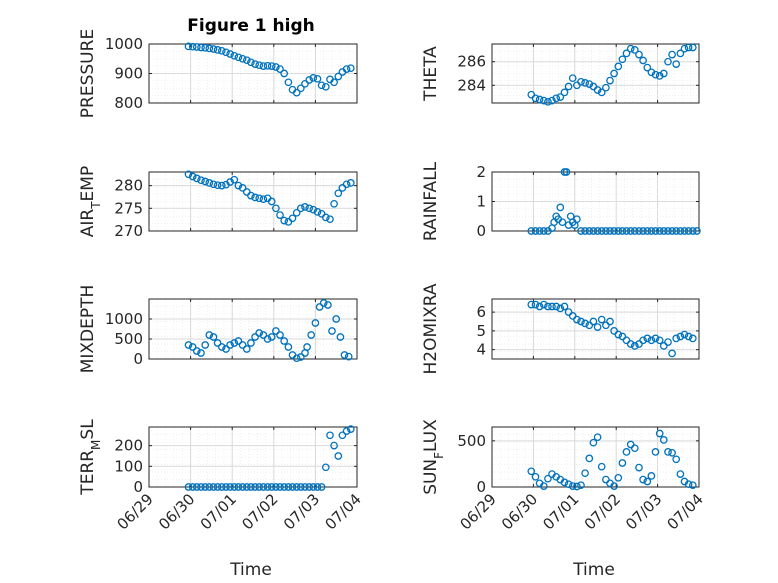  I want to click on y-tick-label: 4, so click(481, 350).